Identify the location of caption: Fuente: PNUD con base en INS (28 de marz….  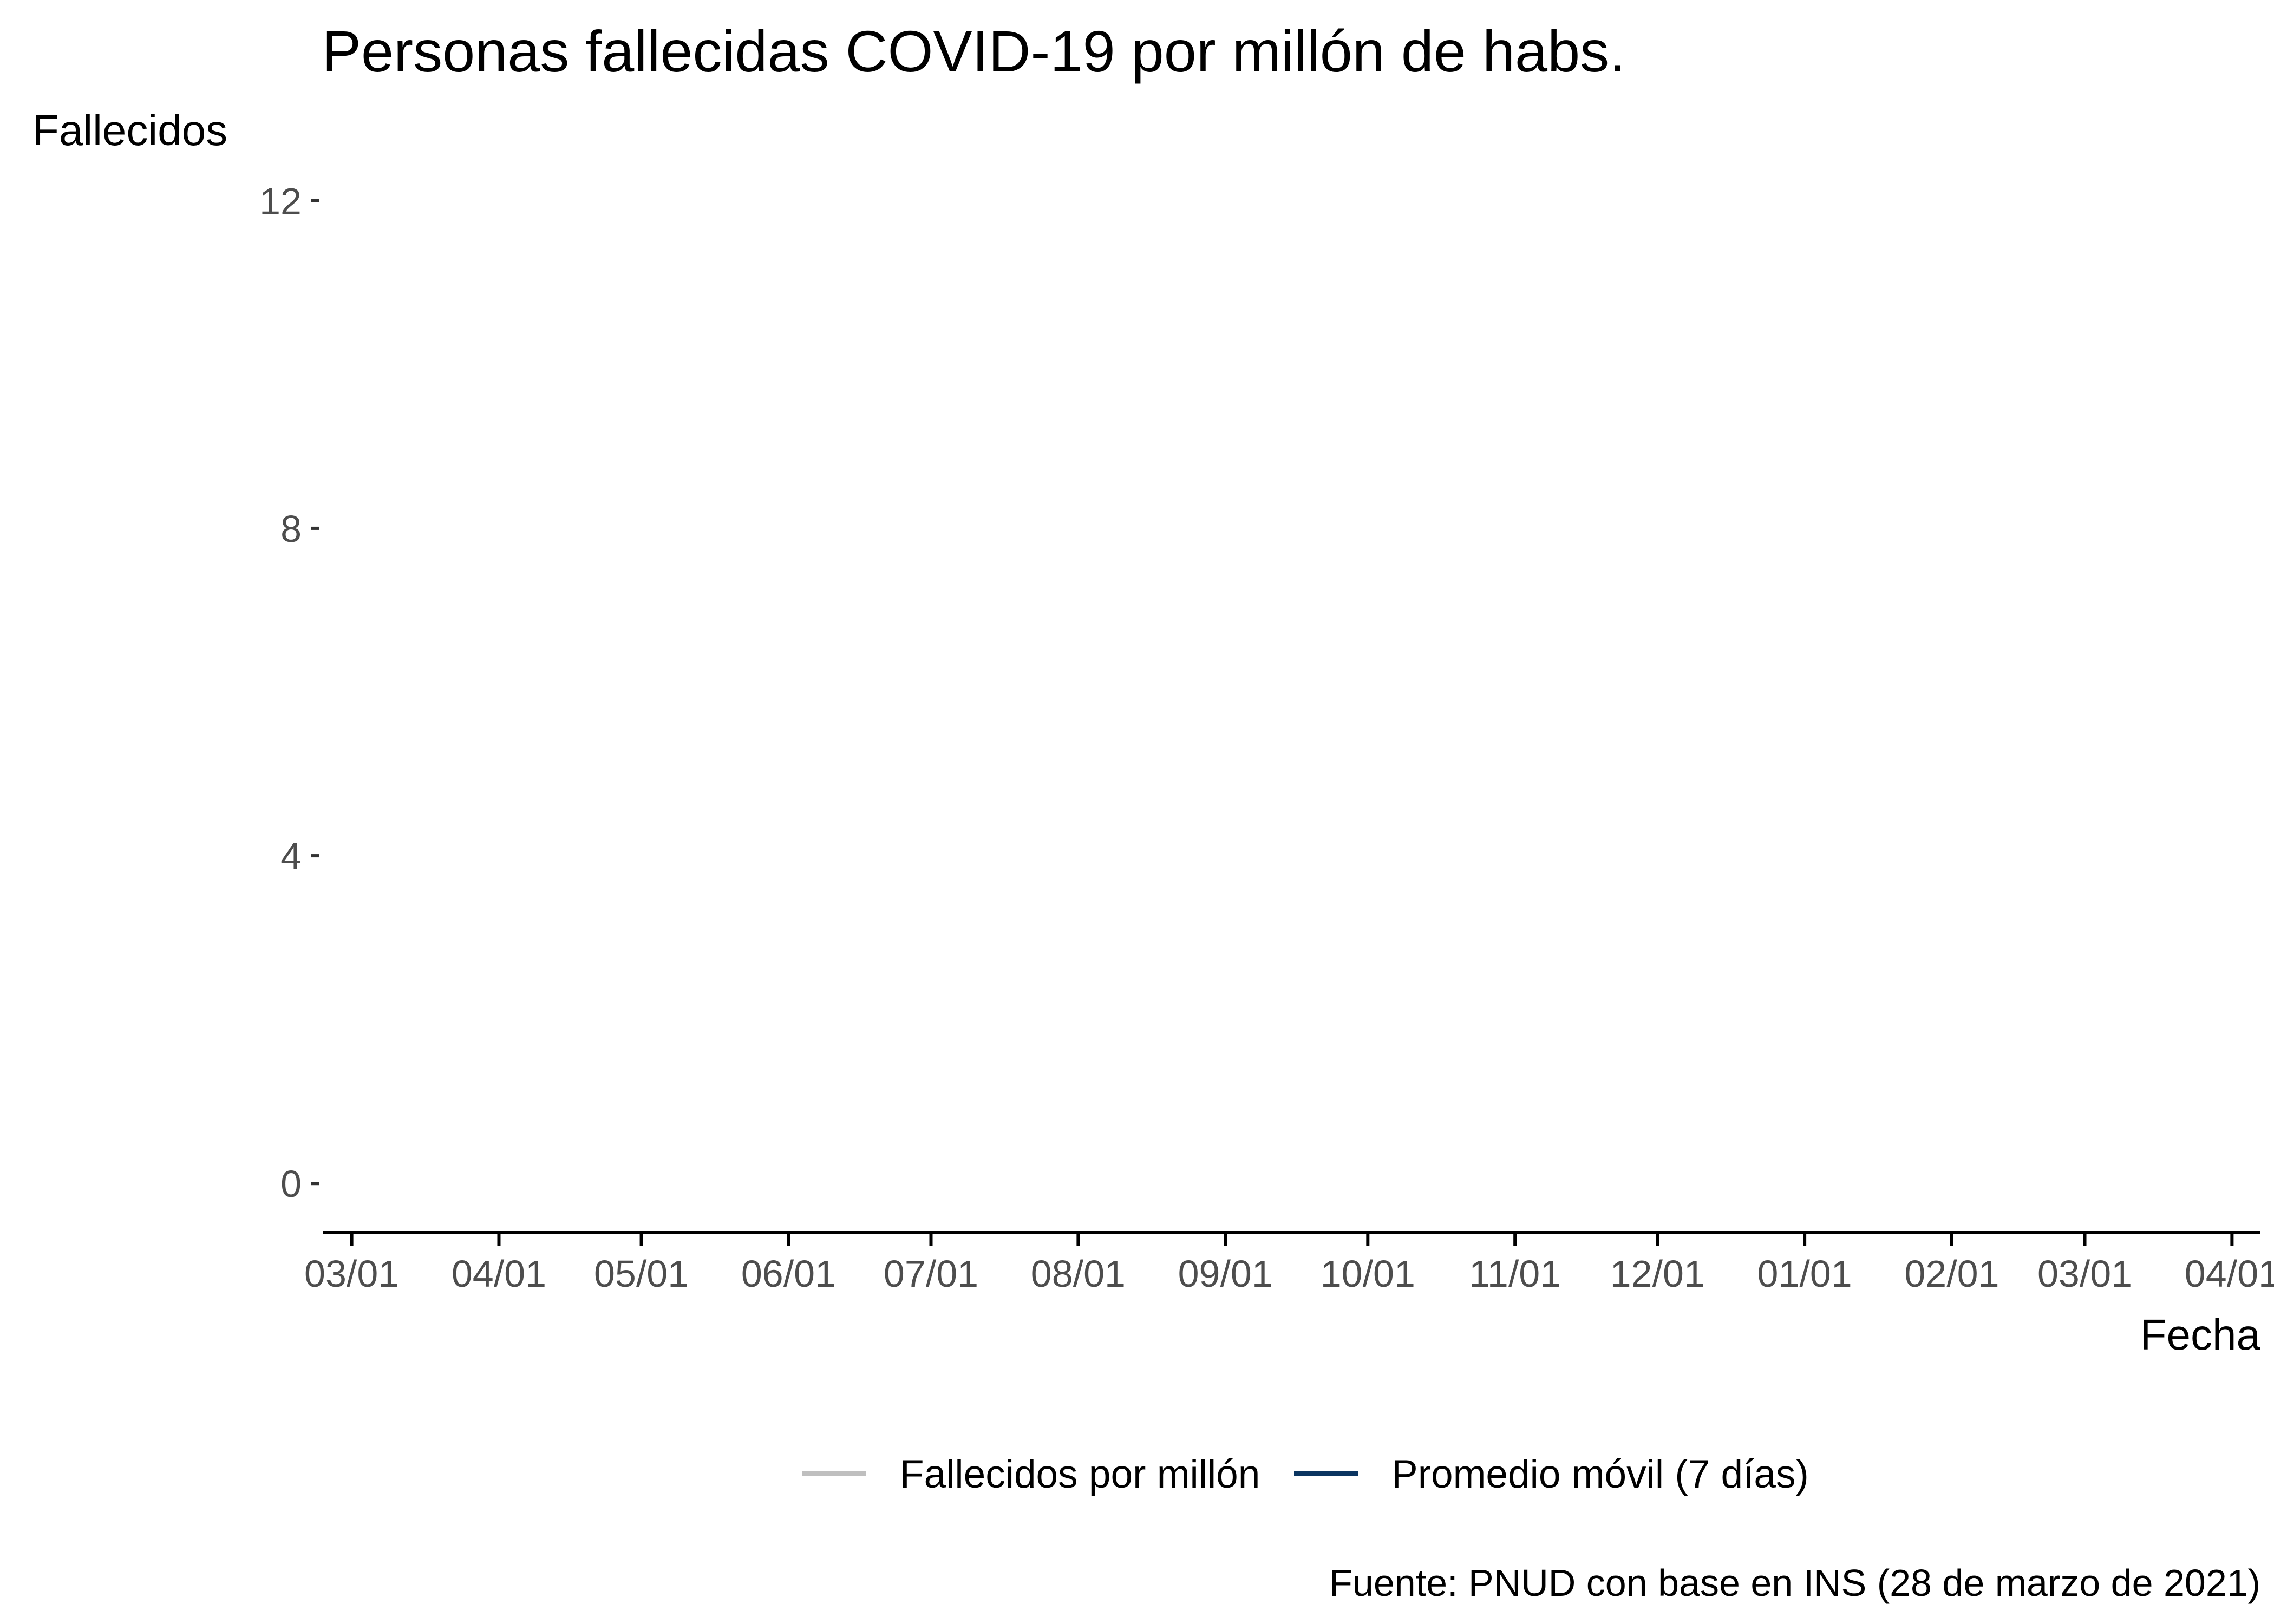
(1795, 1583).